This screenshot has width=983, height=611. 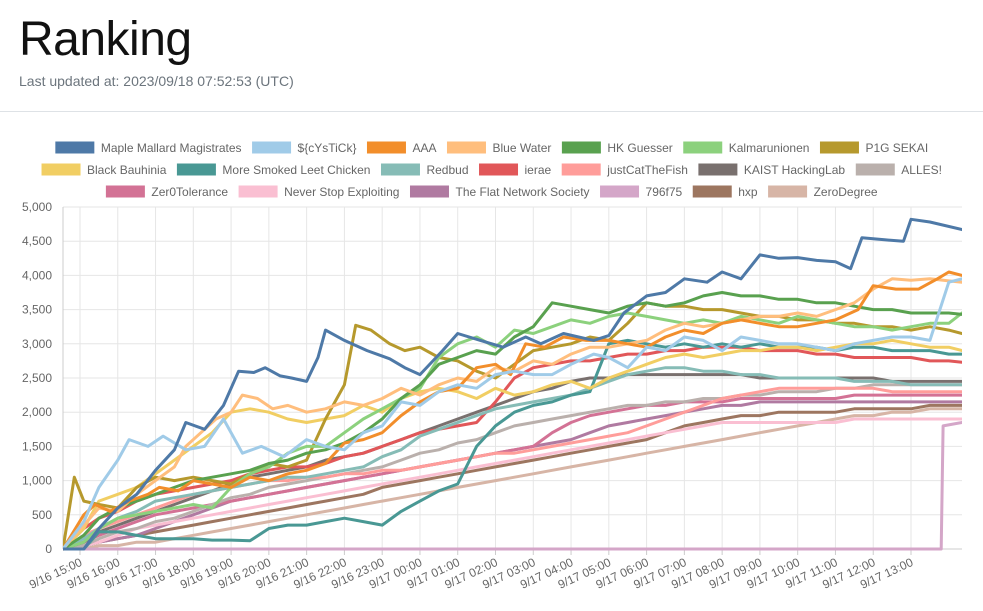 What do you see at coordinates (37, 481) in the screenshot?
I see `y-tick-label: 1,000` at bounding box center [37, 481].